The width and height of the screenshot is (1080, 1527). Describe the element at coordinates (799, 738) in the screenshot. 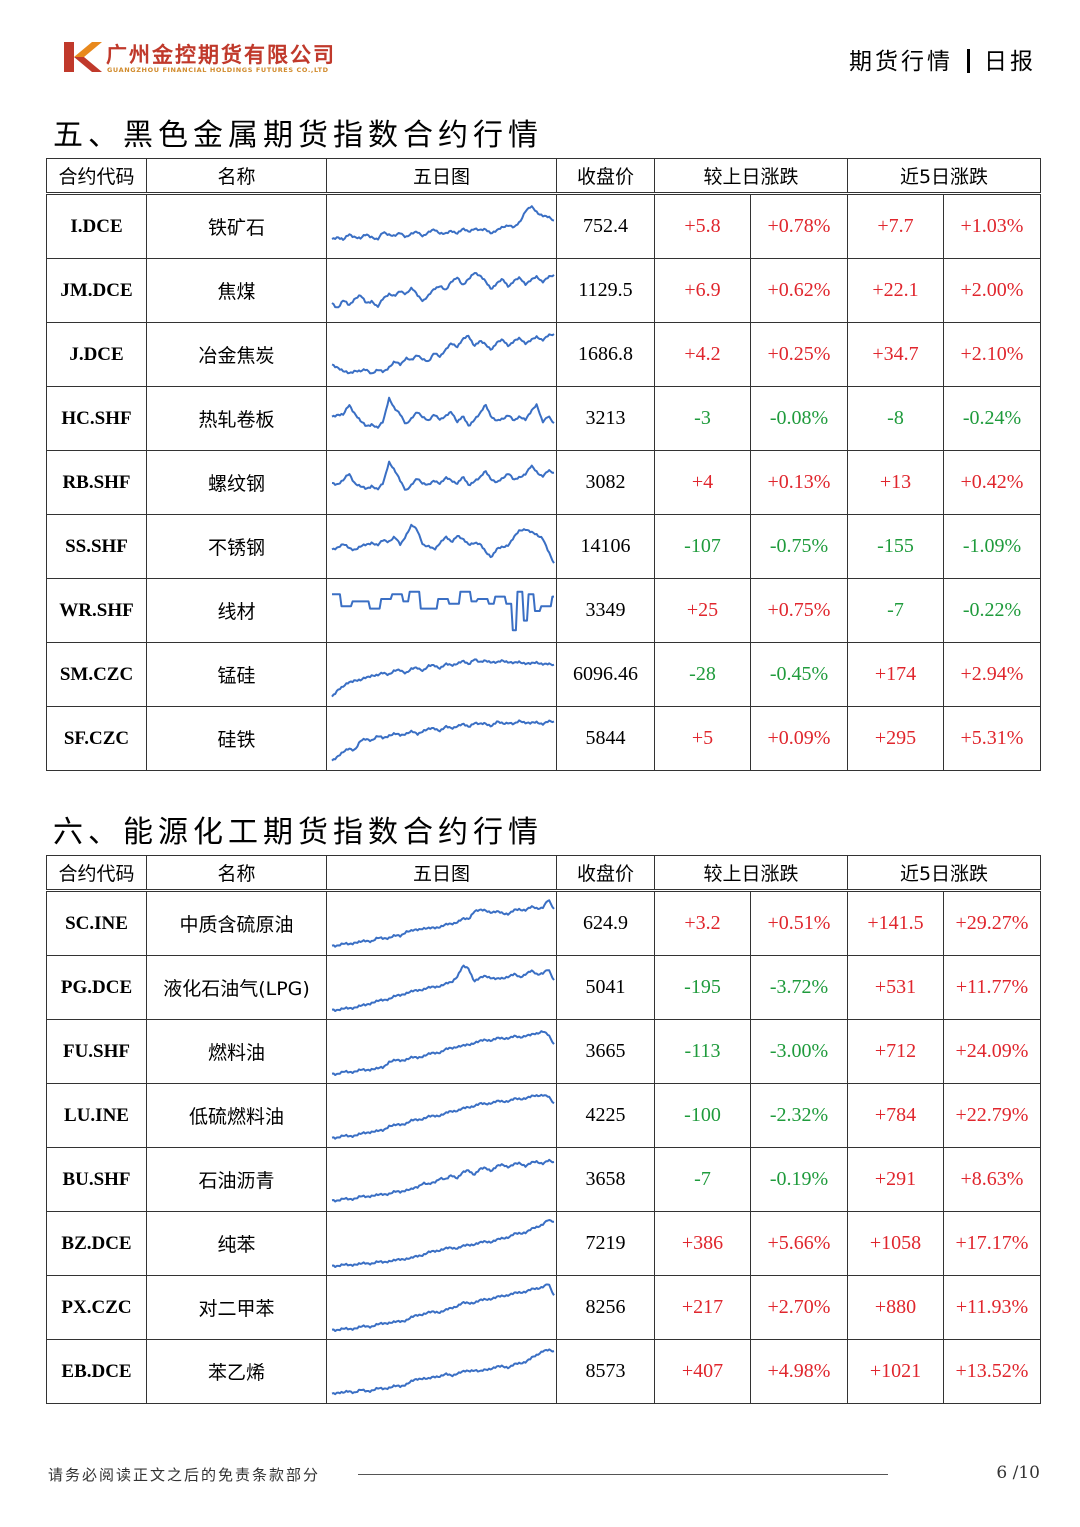

I see `day-change-pct: +0.09%` at that location.